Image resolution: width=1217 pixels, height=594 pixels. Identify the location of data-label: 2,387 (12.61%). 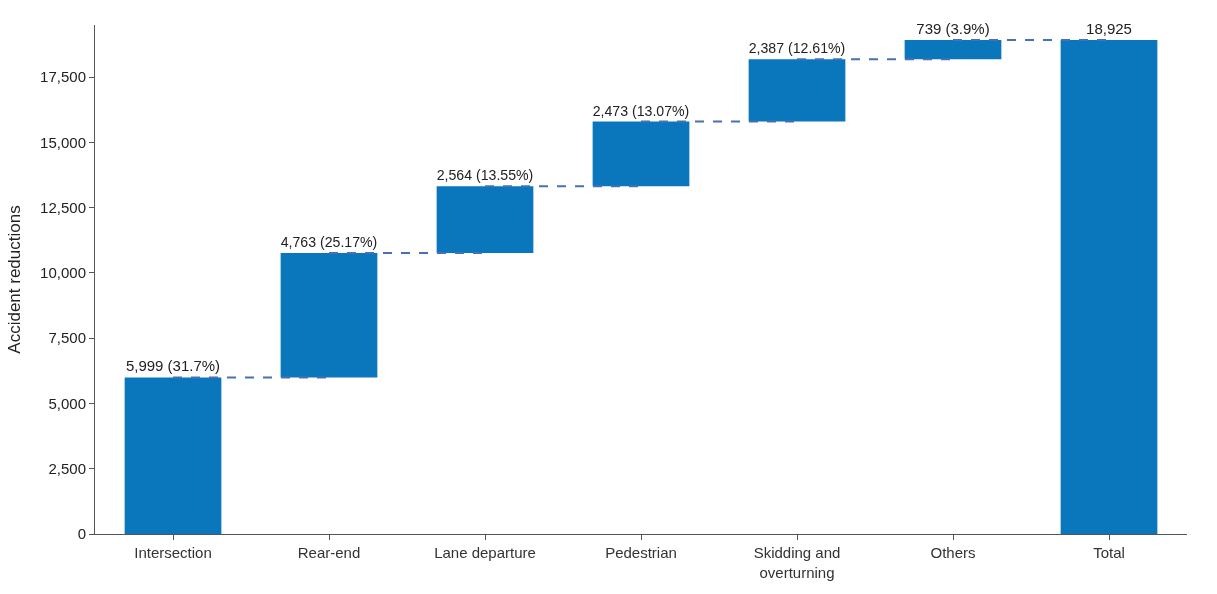
(797, 48).